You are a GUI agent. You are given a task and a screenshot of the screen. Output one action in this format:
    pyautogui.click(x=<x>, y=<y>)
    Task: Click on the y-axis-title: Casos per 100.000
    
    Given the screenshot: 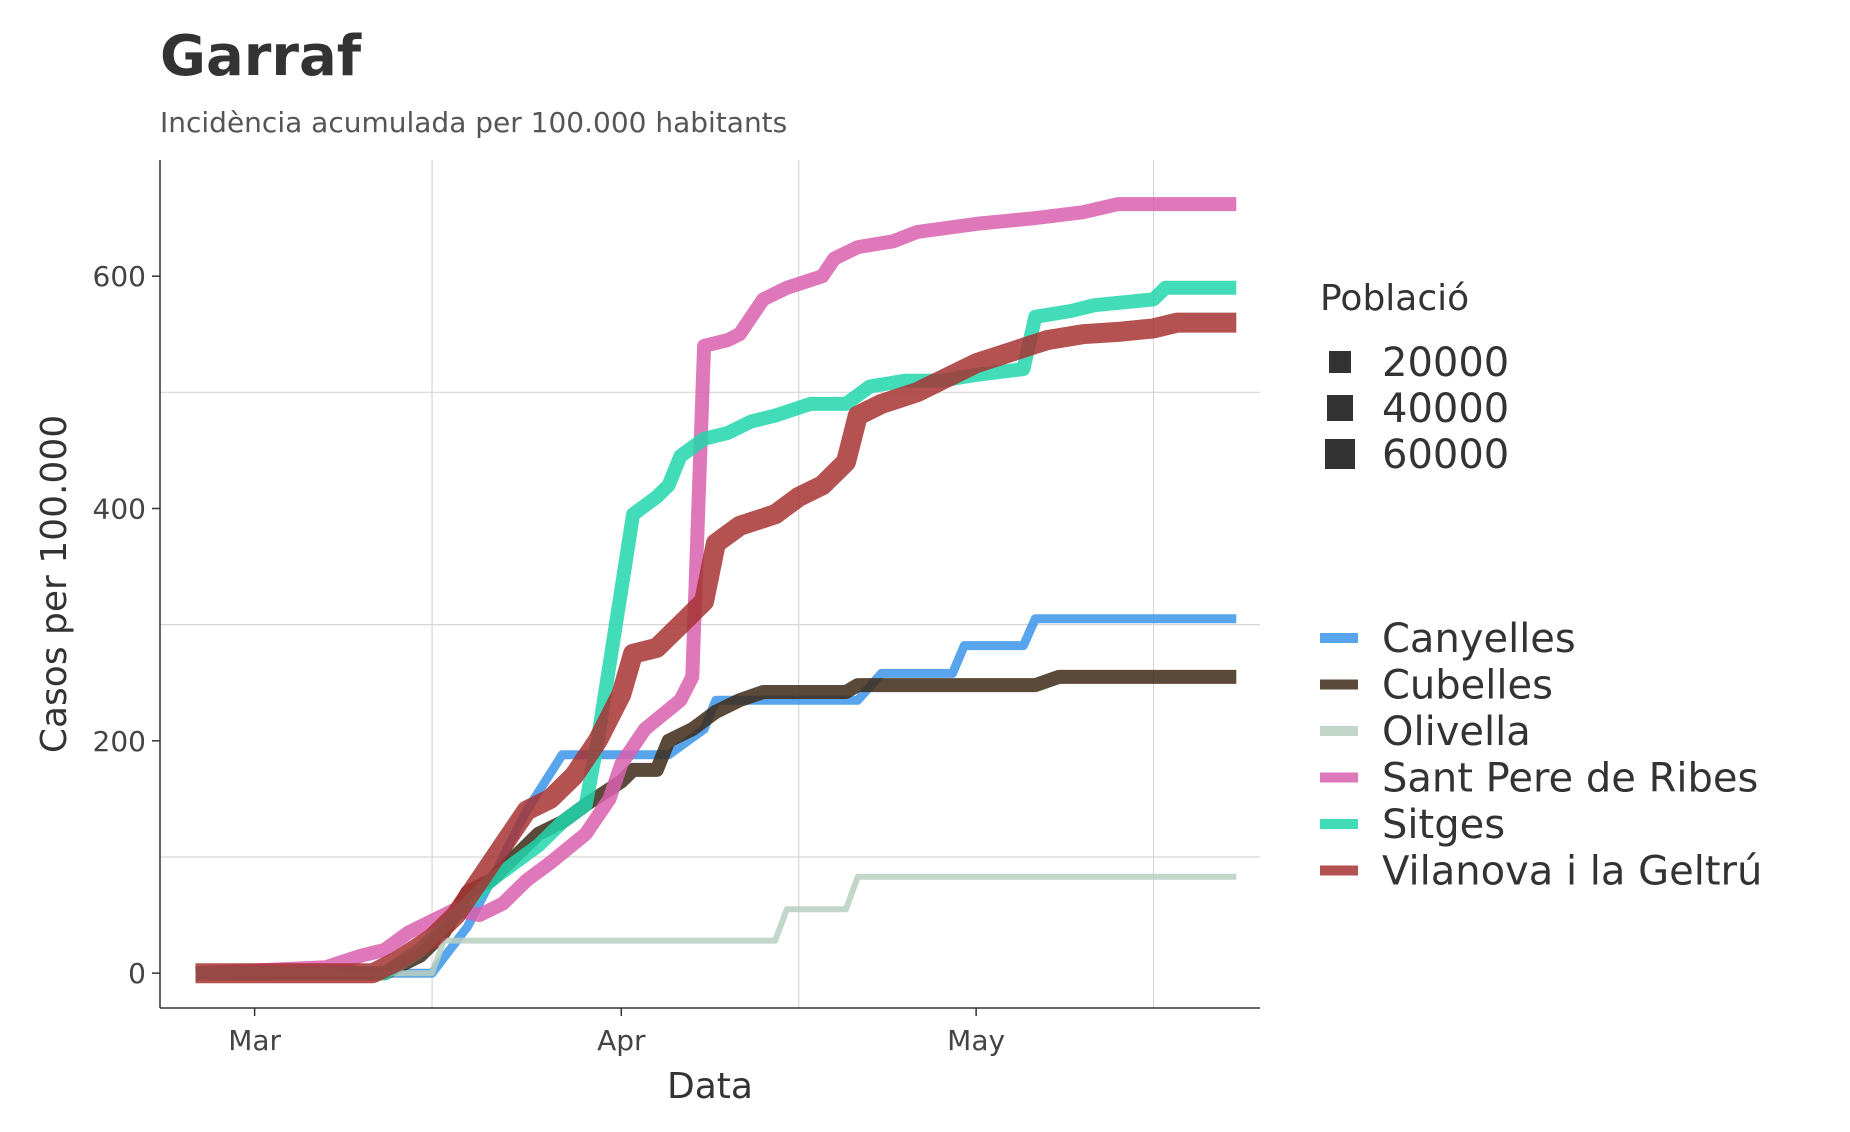 What is the action you would take?
    pyautogui.click(x=54, y=584)
    